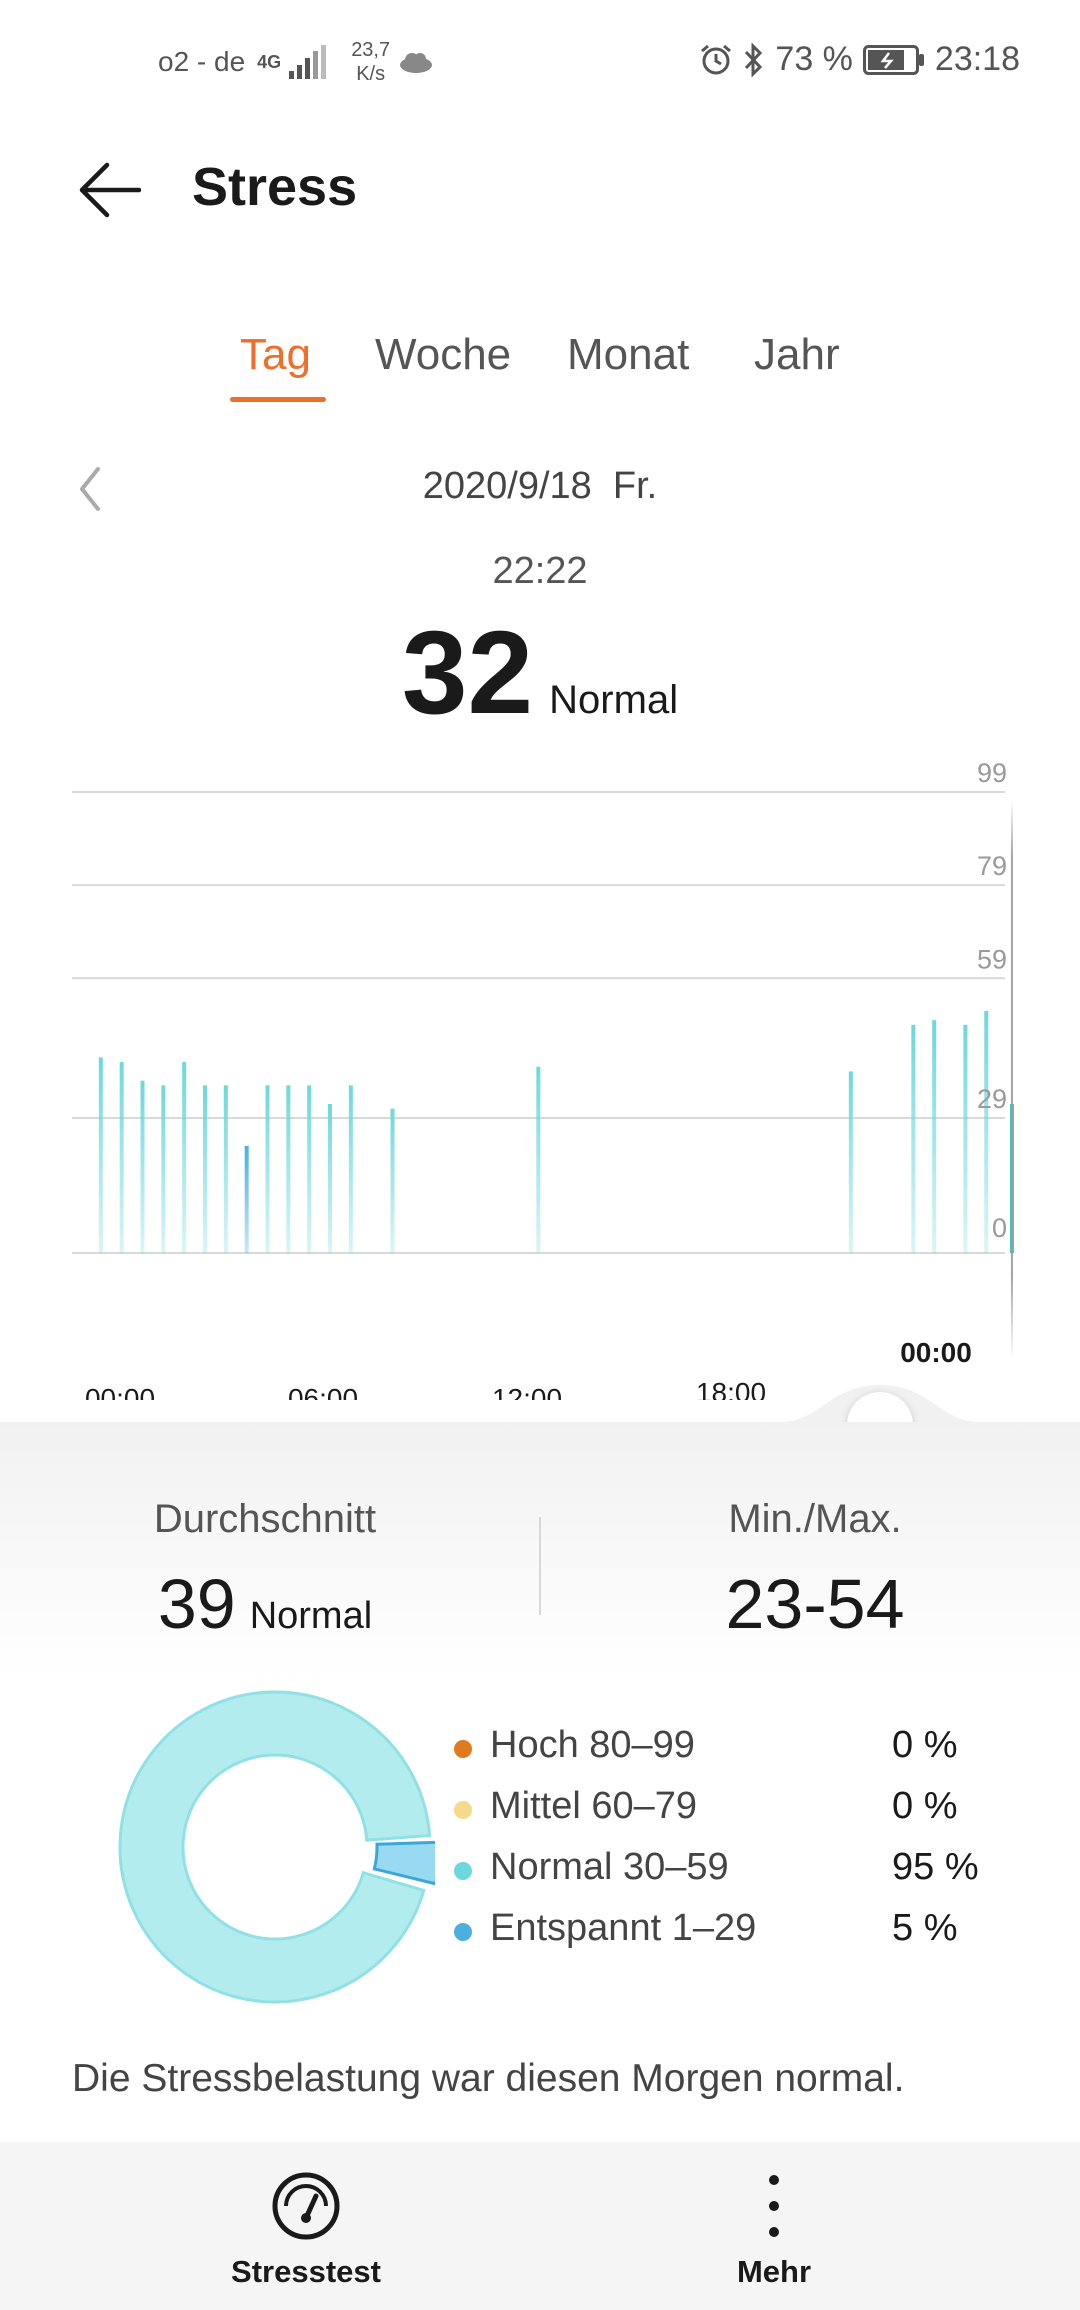  Describe the element at coordinates (977, 59) in the screenshot. I see `clock: 23:18` at that location.